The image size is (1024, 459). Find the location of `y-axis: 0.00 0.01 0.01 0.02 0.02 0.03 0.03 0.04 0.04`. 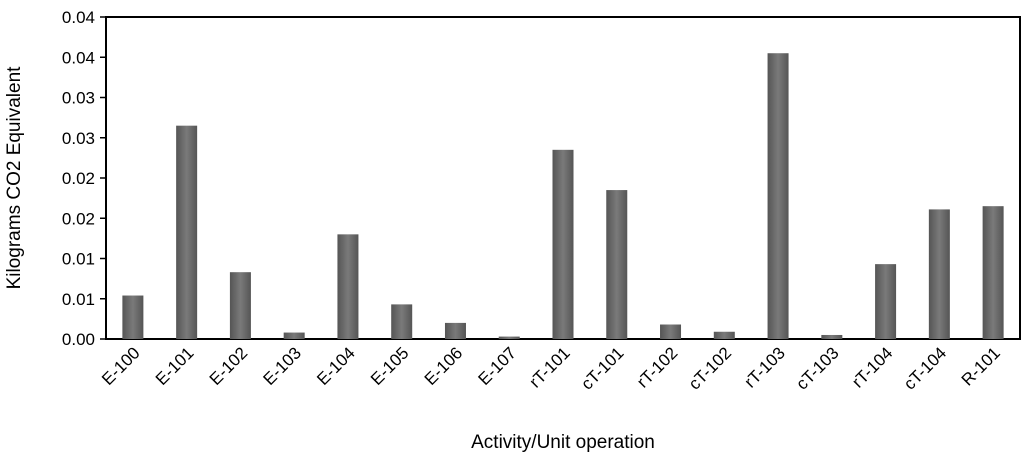

y-axis: 0.00 0.01 0.01 0.02 0.02 0.03 0.03 0.04 0.04 is located at coordinates (84, 178).